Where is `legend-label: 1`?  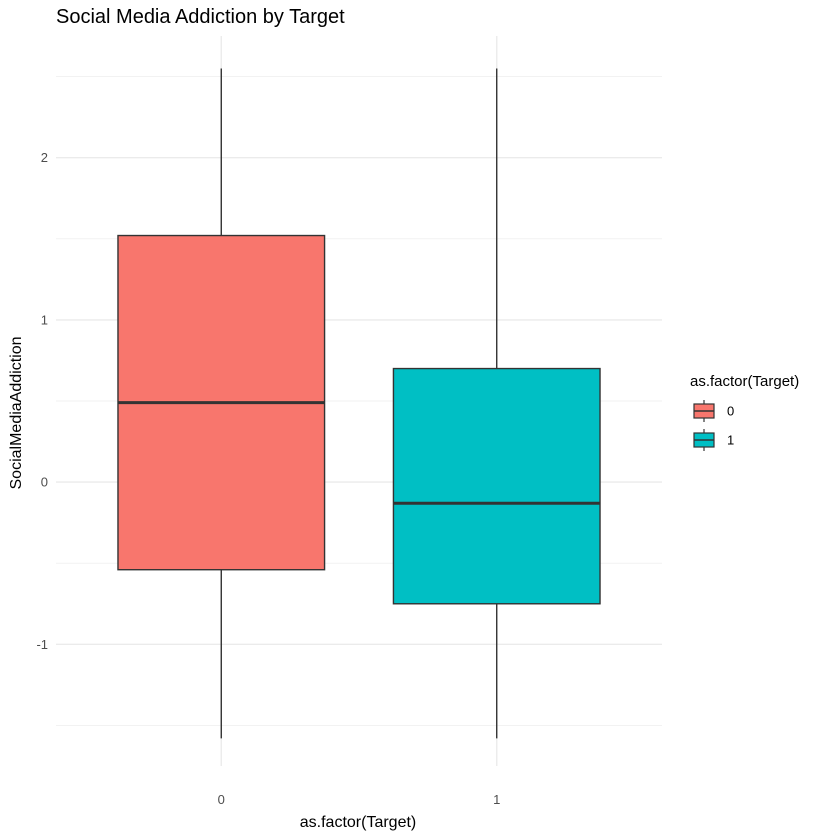 legend-label: 1 is located at coordinates (730, 440).